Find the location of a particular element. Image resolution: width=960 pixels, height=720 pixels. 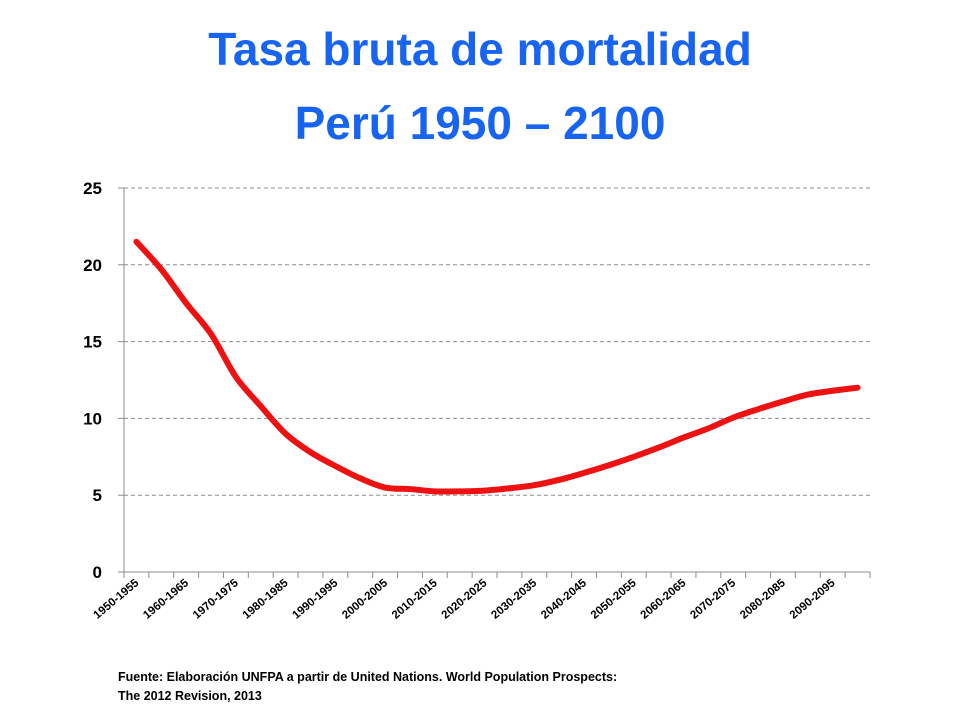

x-tick-label: 2050-2055 is located at coordinates (614, 599).